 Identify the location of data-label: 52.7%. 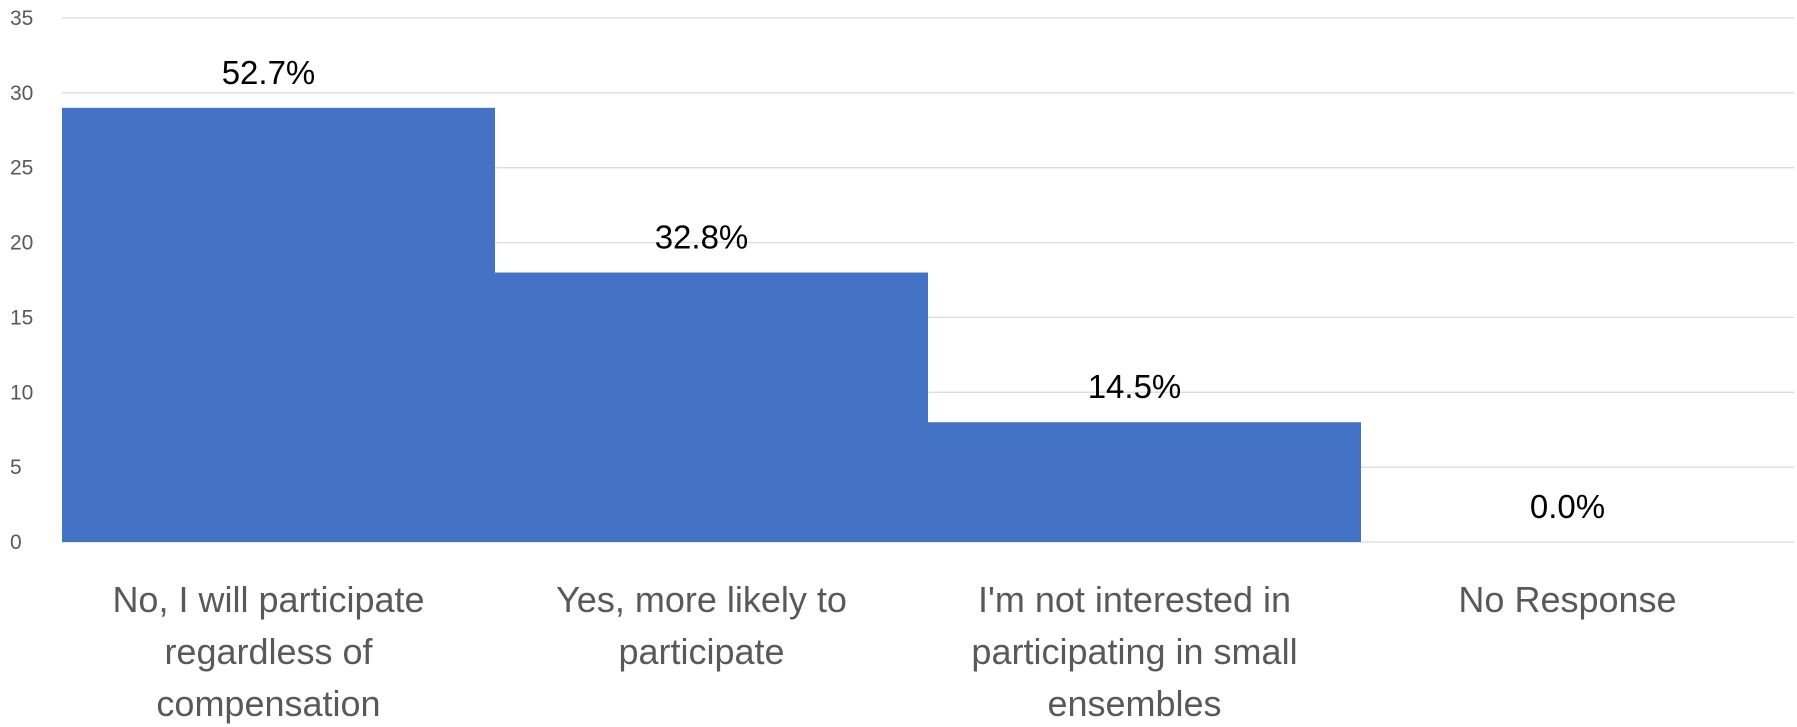
(269, 72).